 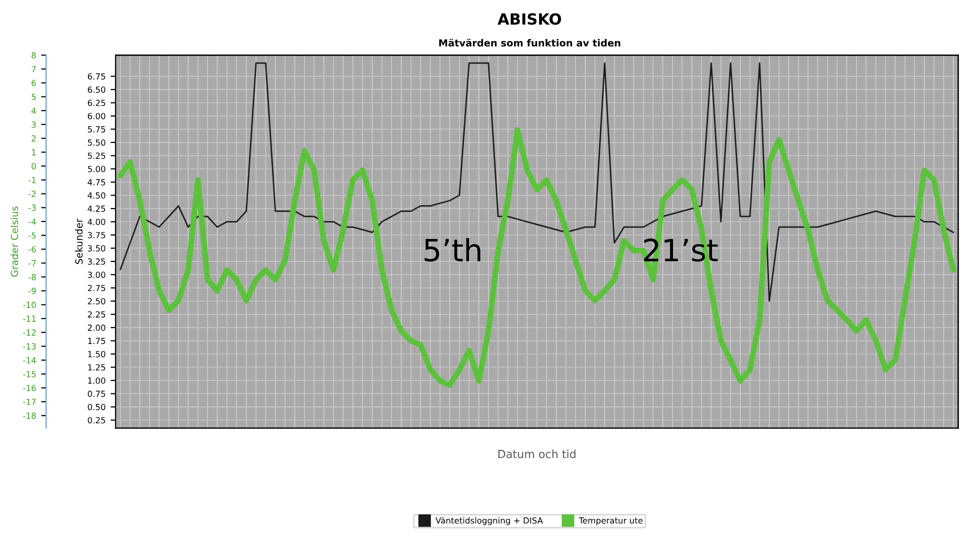 What do you see at coordinates (530, 19) in the screenshot?
I see `chart-title: ABISKO` at bounding box center [530, 19].